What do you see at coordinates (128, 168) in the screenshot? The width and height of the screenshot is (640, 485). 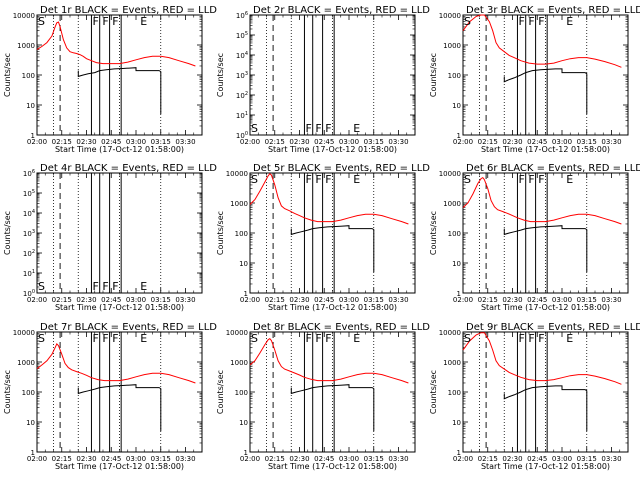 I see `panel-title: Det 4r BLACK = Events, RED = LLD` at bounding box center [128, 168].